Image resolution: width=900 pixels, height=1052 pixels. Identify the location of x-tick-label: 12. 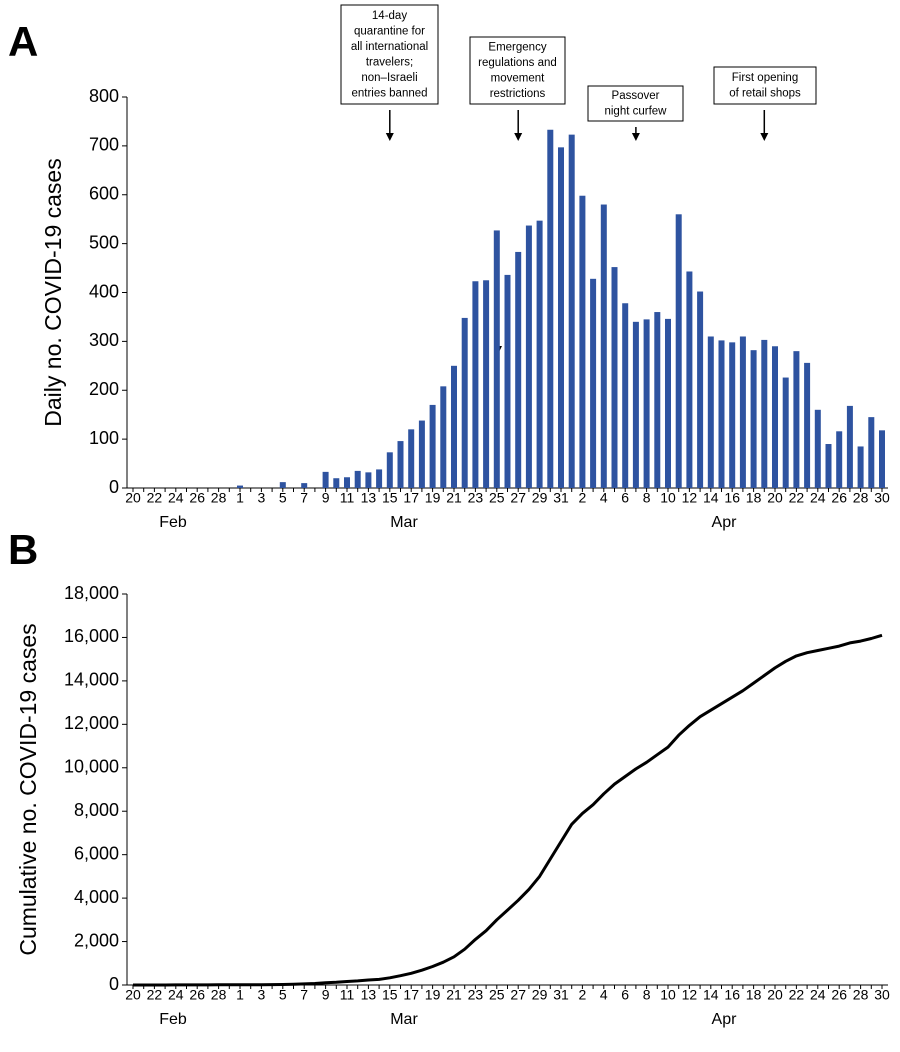
(690, 995).